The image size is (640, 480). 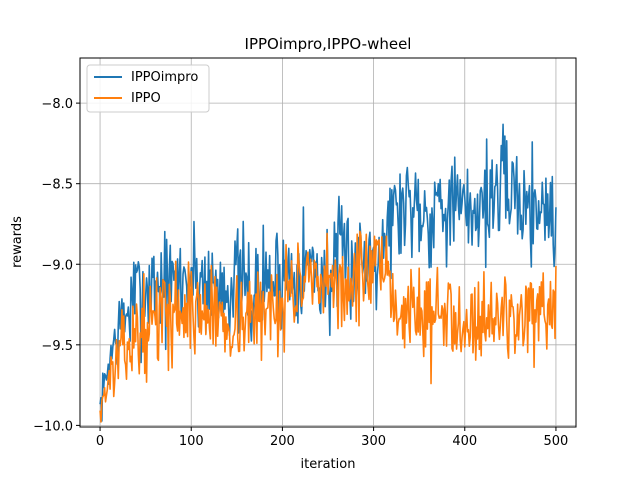 I want to click on x-axis-title: iteration, so click(x=328, y=464).